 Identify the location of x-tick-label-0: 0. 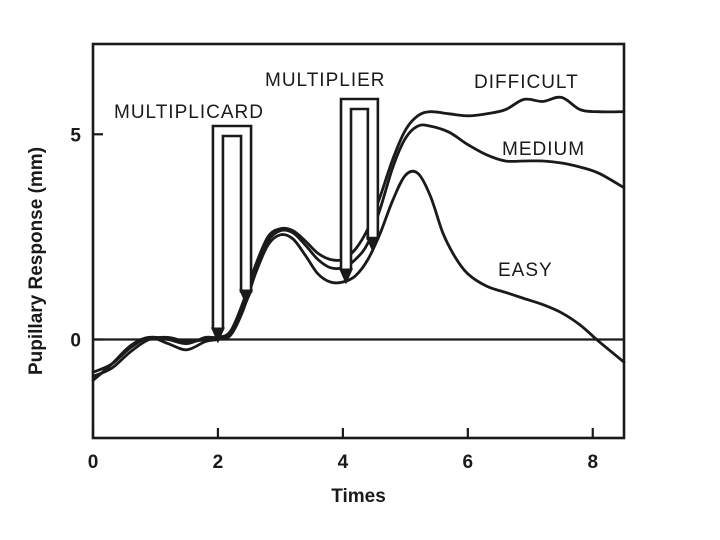
(93, 462).